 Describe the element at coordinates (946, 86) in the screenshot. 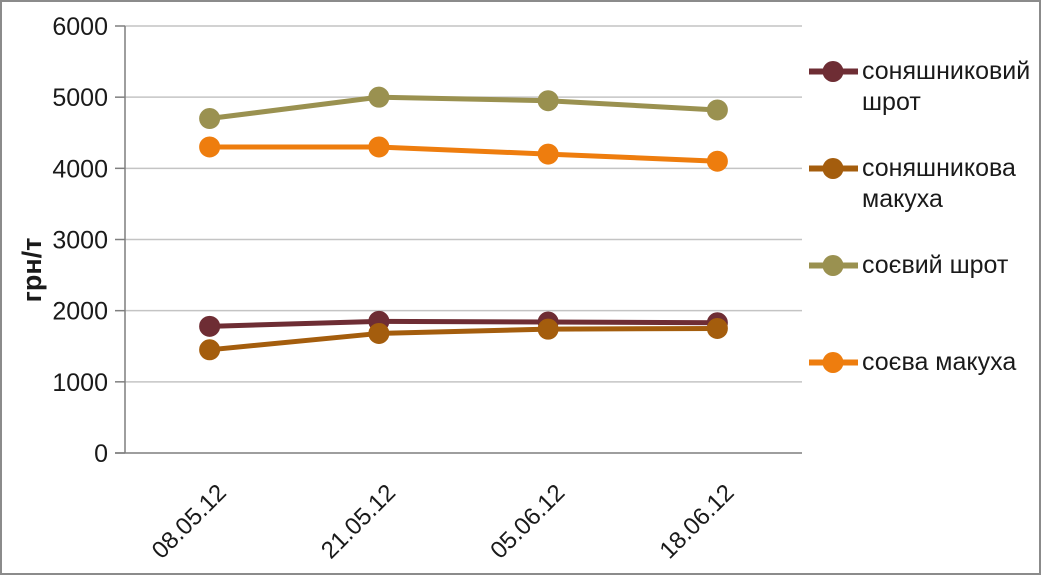

I see `legend-label: соняшниковий шрот` at that location.